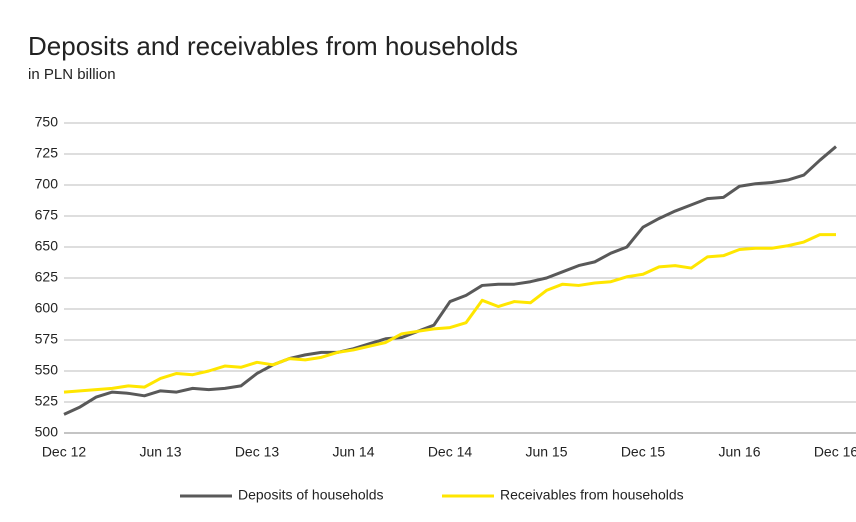 The image size is (856, 522). I want to click on y-tick-label: 500, so click(47, 432).